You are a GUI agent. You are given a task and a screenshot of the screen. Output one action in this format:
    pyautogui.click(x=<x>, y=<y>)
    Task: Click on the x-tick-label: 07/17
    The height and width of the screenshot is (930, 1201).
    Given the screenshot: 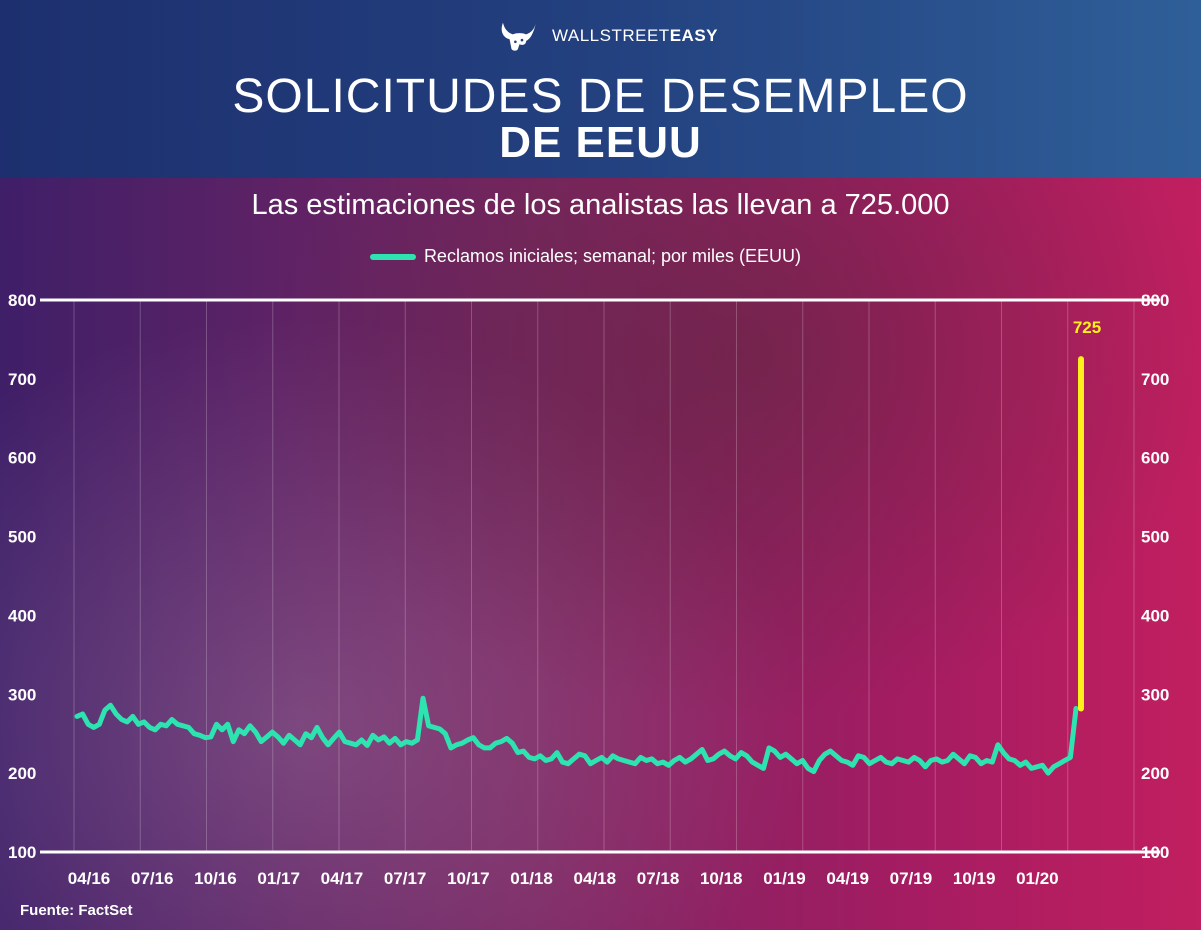 What is the action you would take?
    pyautogui.click(x=405, y=878)
    